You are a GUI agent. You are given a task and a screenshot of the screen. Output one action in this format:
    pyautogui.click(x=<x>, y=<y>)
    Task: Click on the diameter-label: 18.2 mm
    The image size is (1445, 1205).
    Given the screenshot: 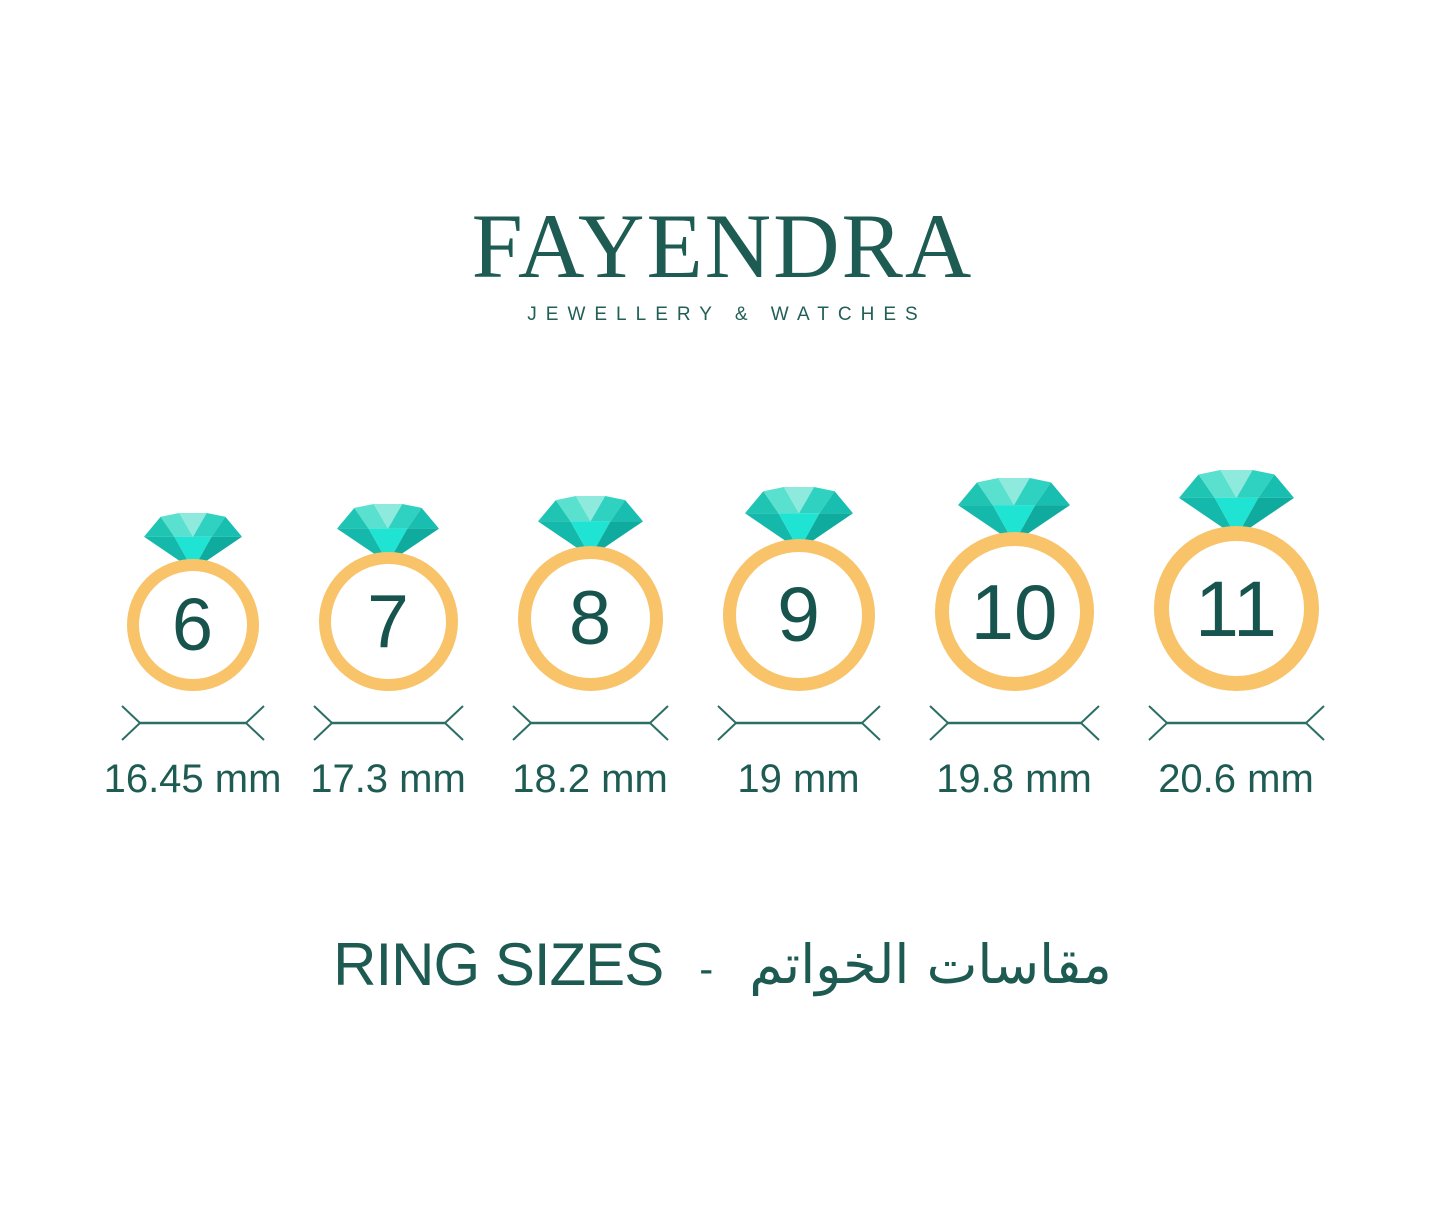 What is the action you would take?
    pyautogui.click(x=590, y=779)
    